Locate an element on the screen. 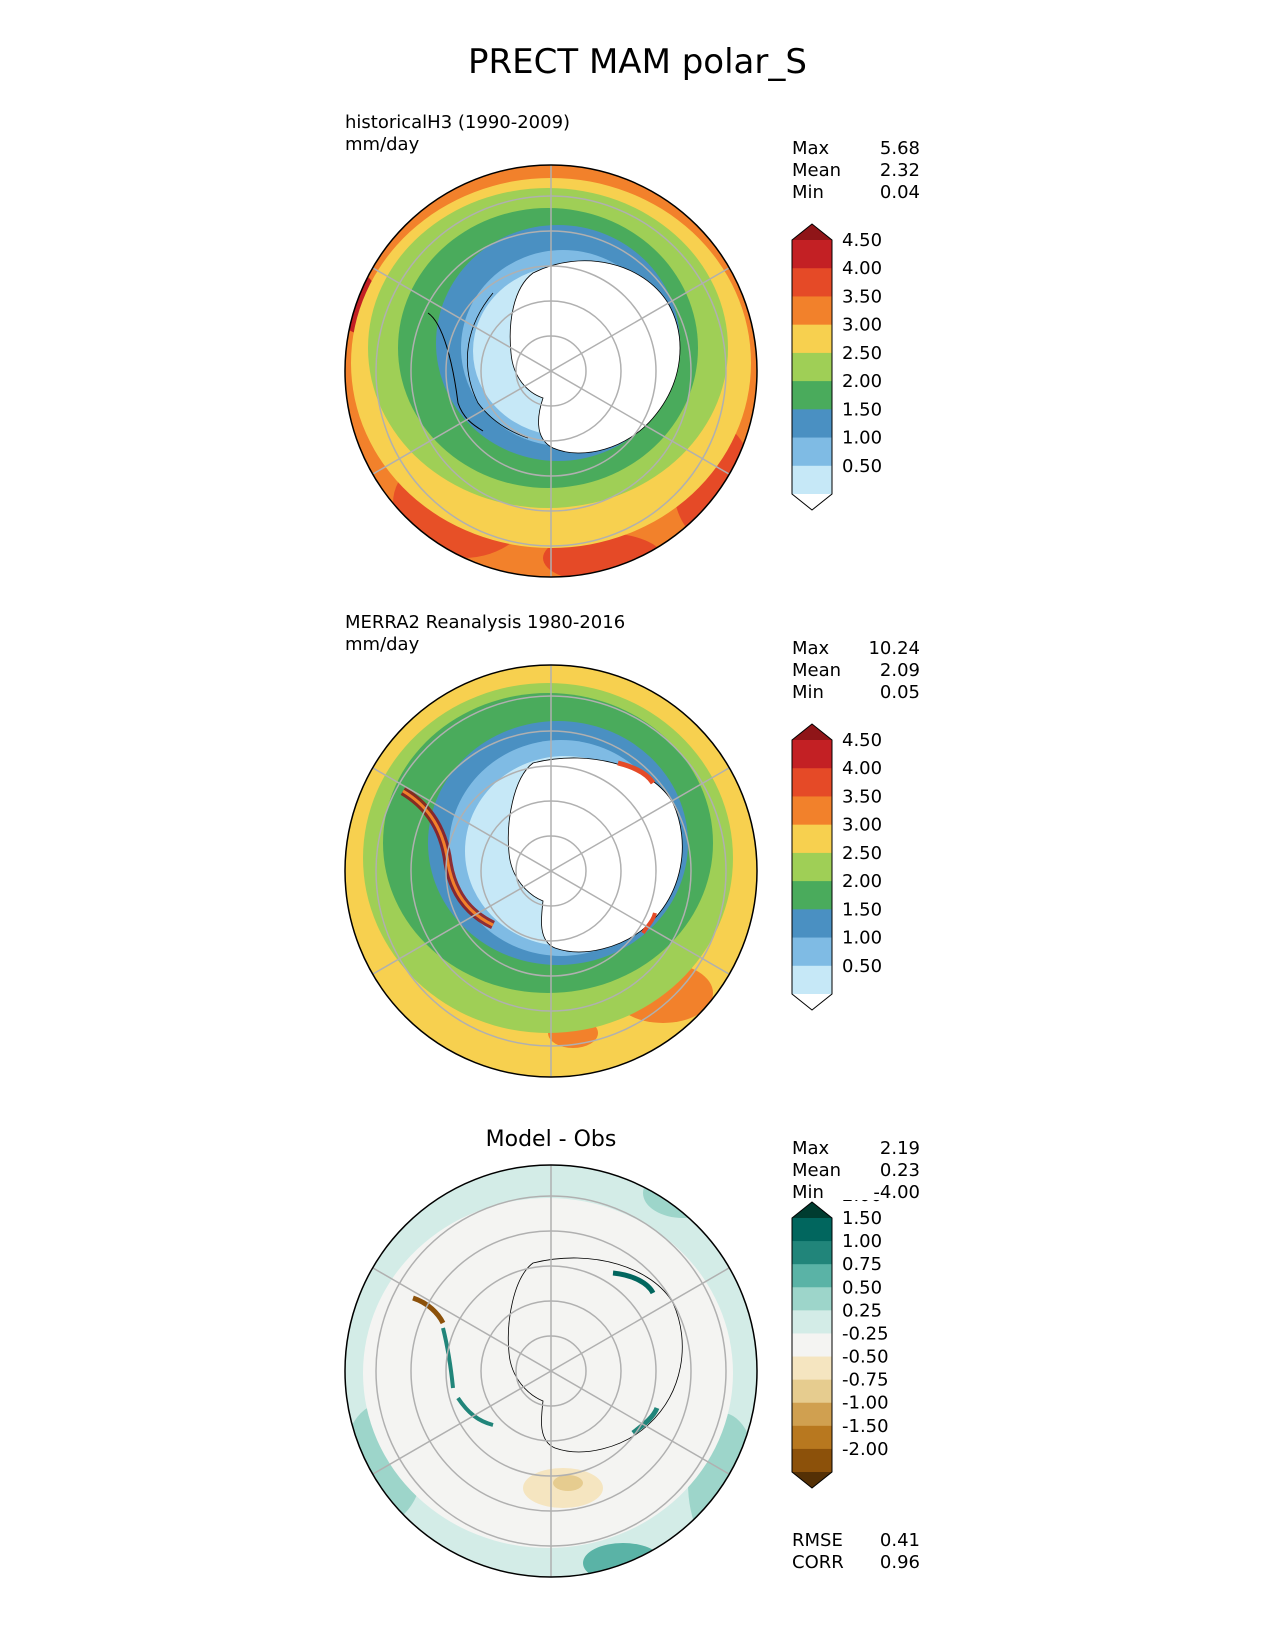  panel3-polar-map is located at coordinates (551, 1371).